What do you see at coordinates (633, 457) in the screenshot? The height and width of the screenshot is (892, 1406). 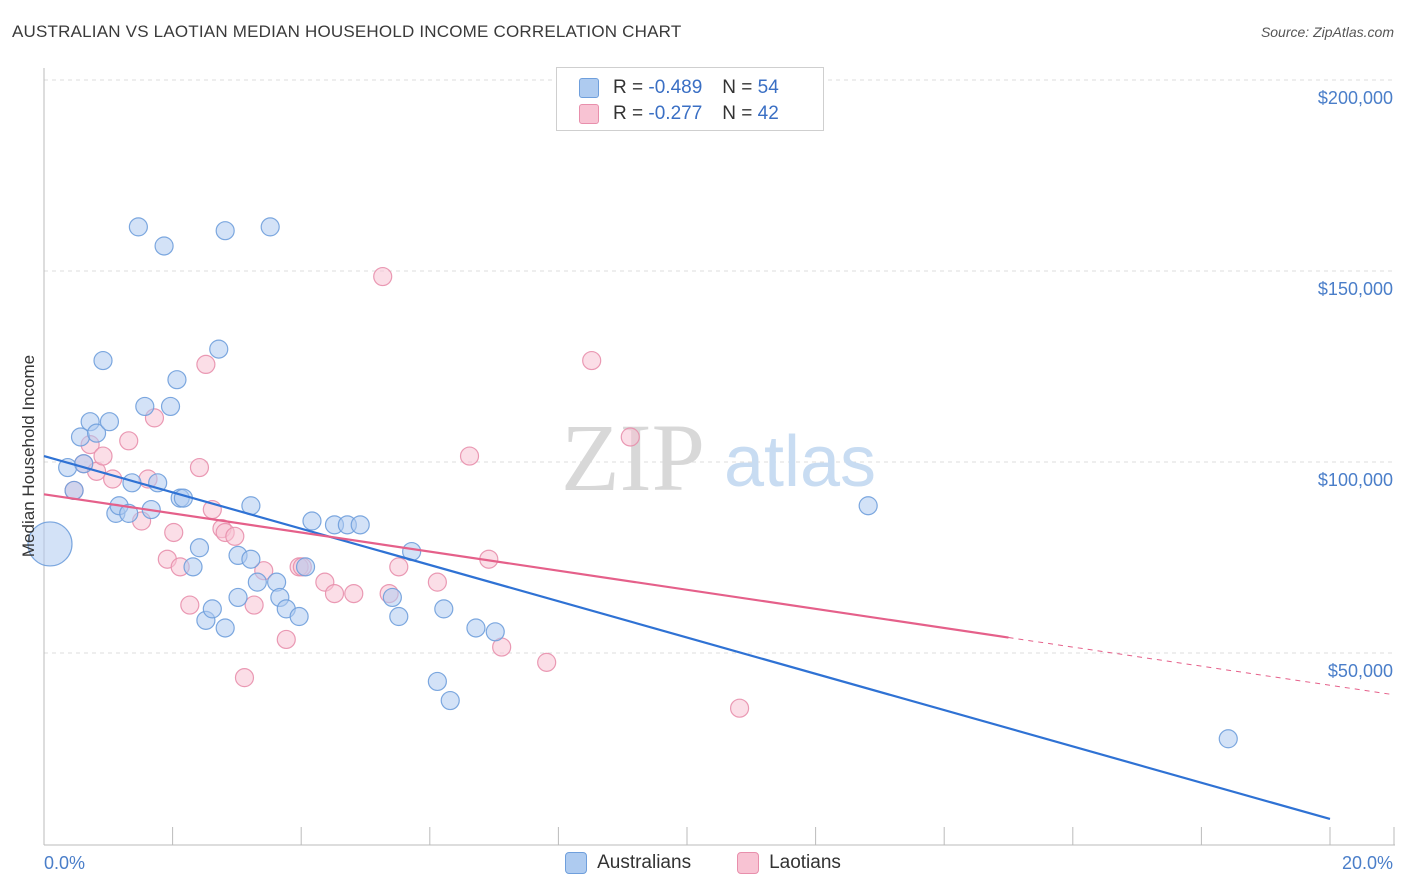 I see `watermark-zip: ZIP` at bounding box center [633, 457].